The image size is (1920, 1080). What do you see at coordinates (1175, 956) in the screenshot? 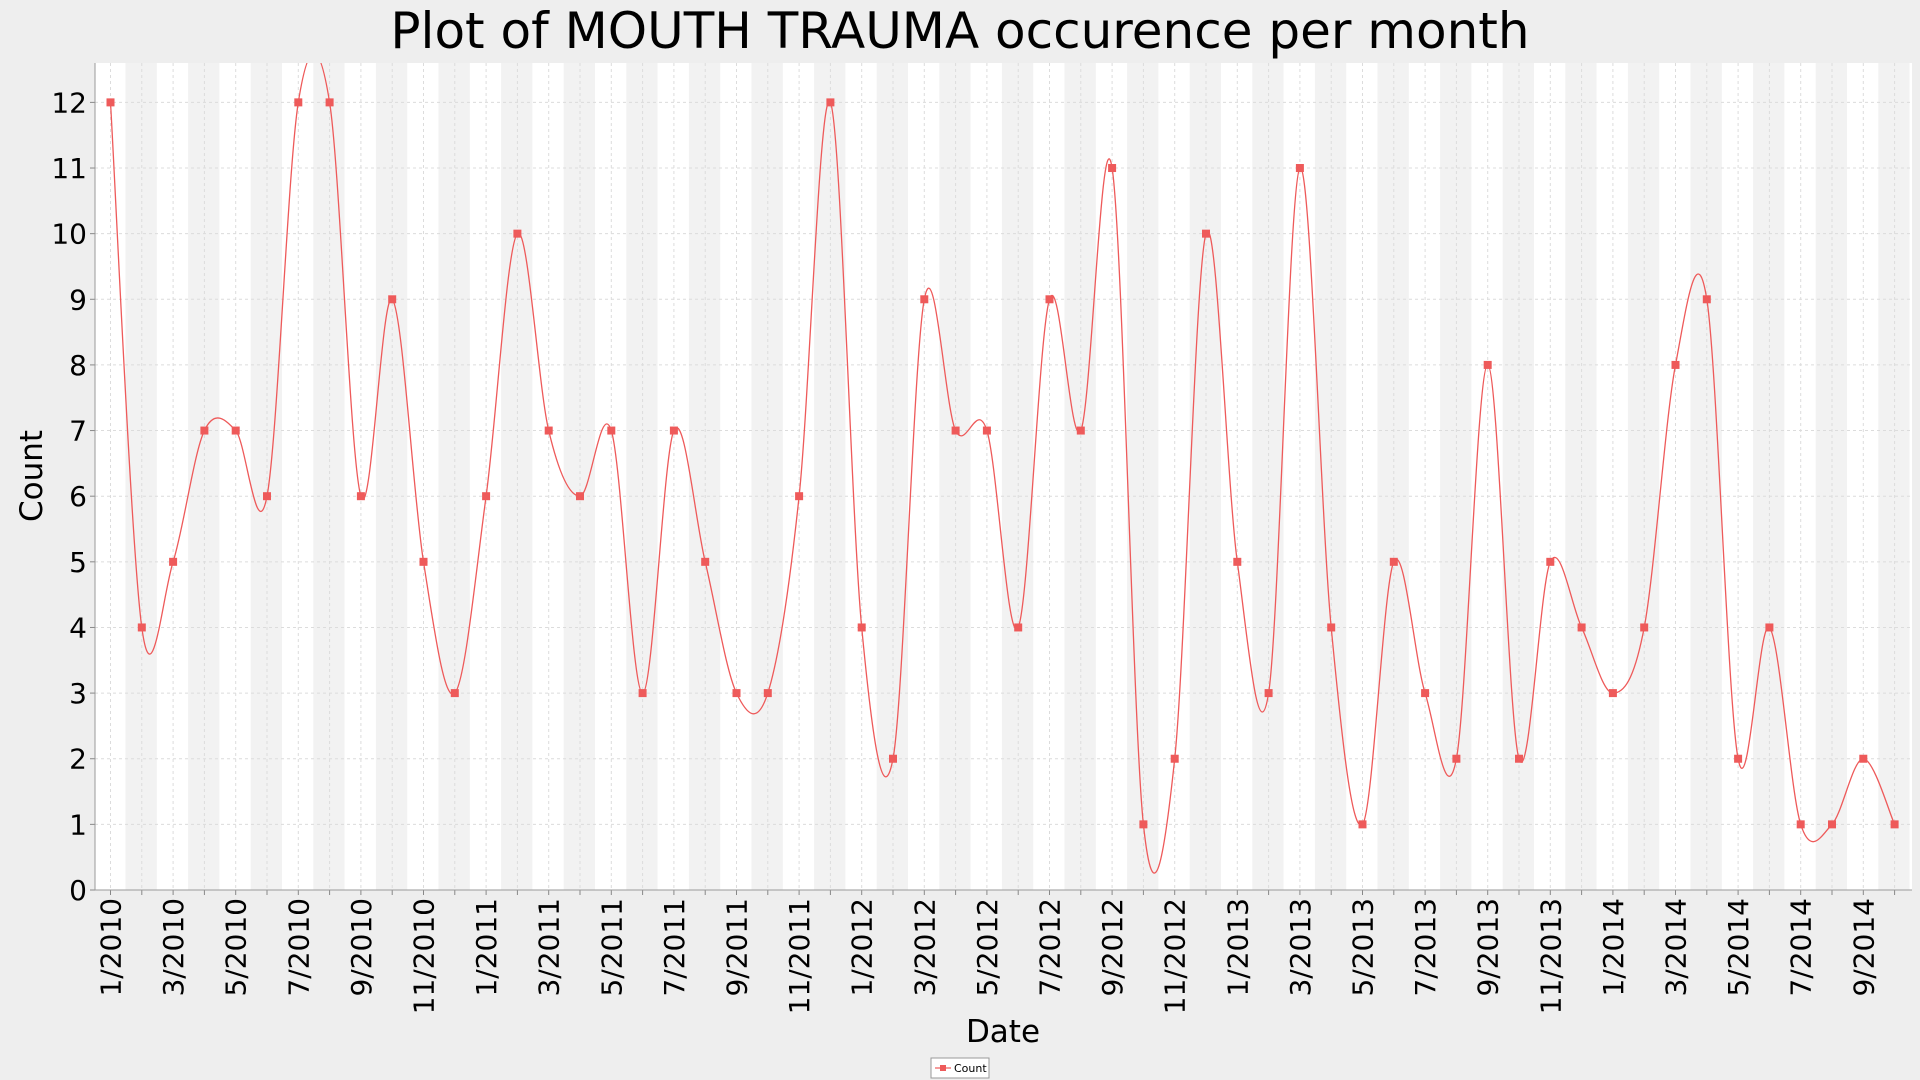
I see `x-tick-label: 11/2012` at bounding box center [1175, 956].